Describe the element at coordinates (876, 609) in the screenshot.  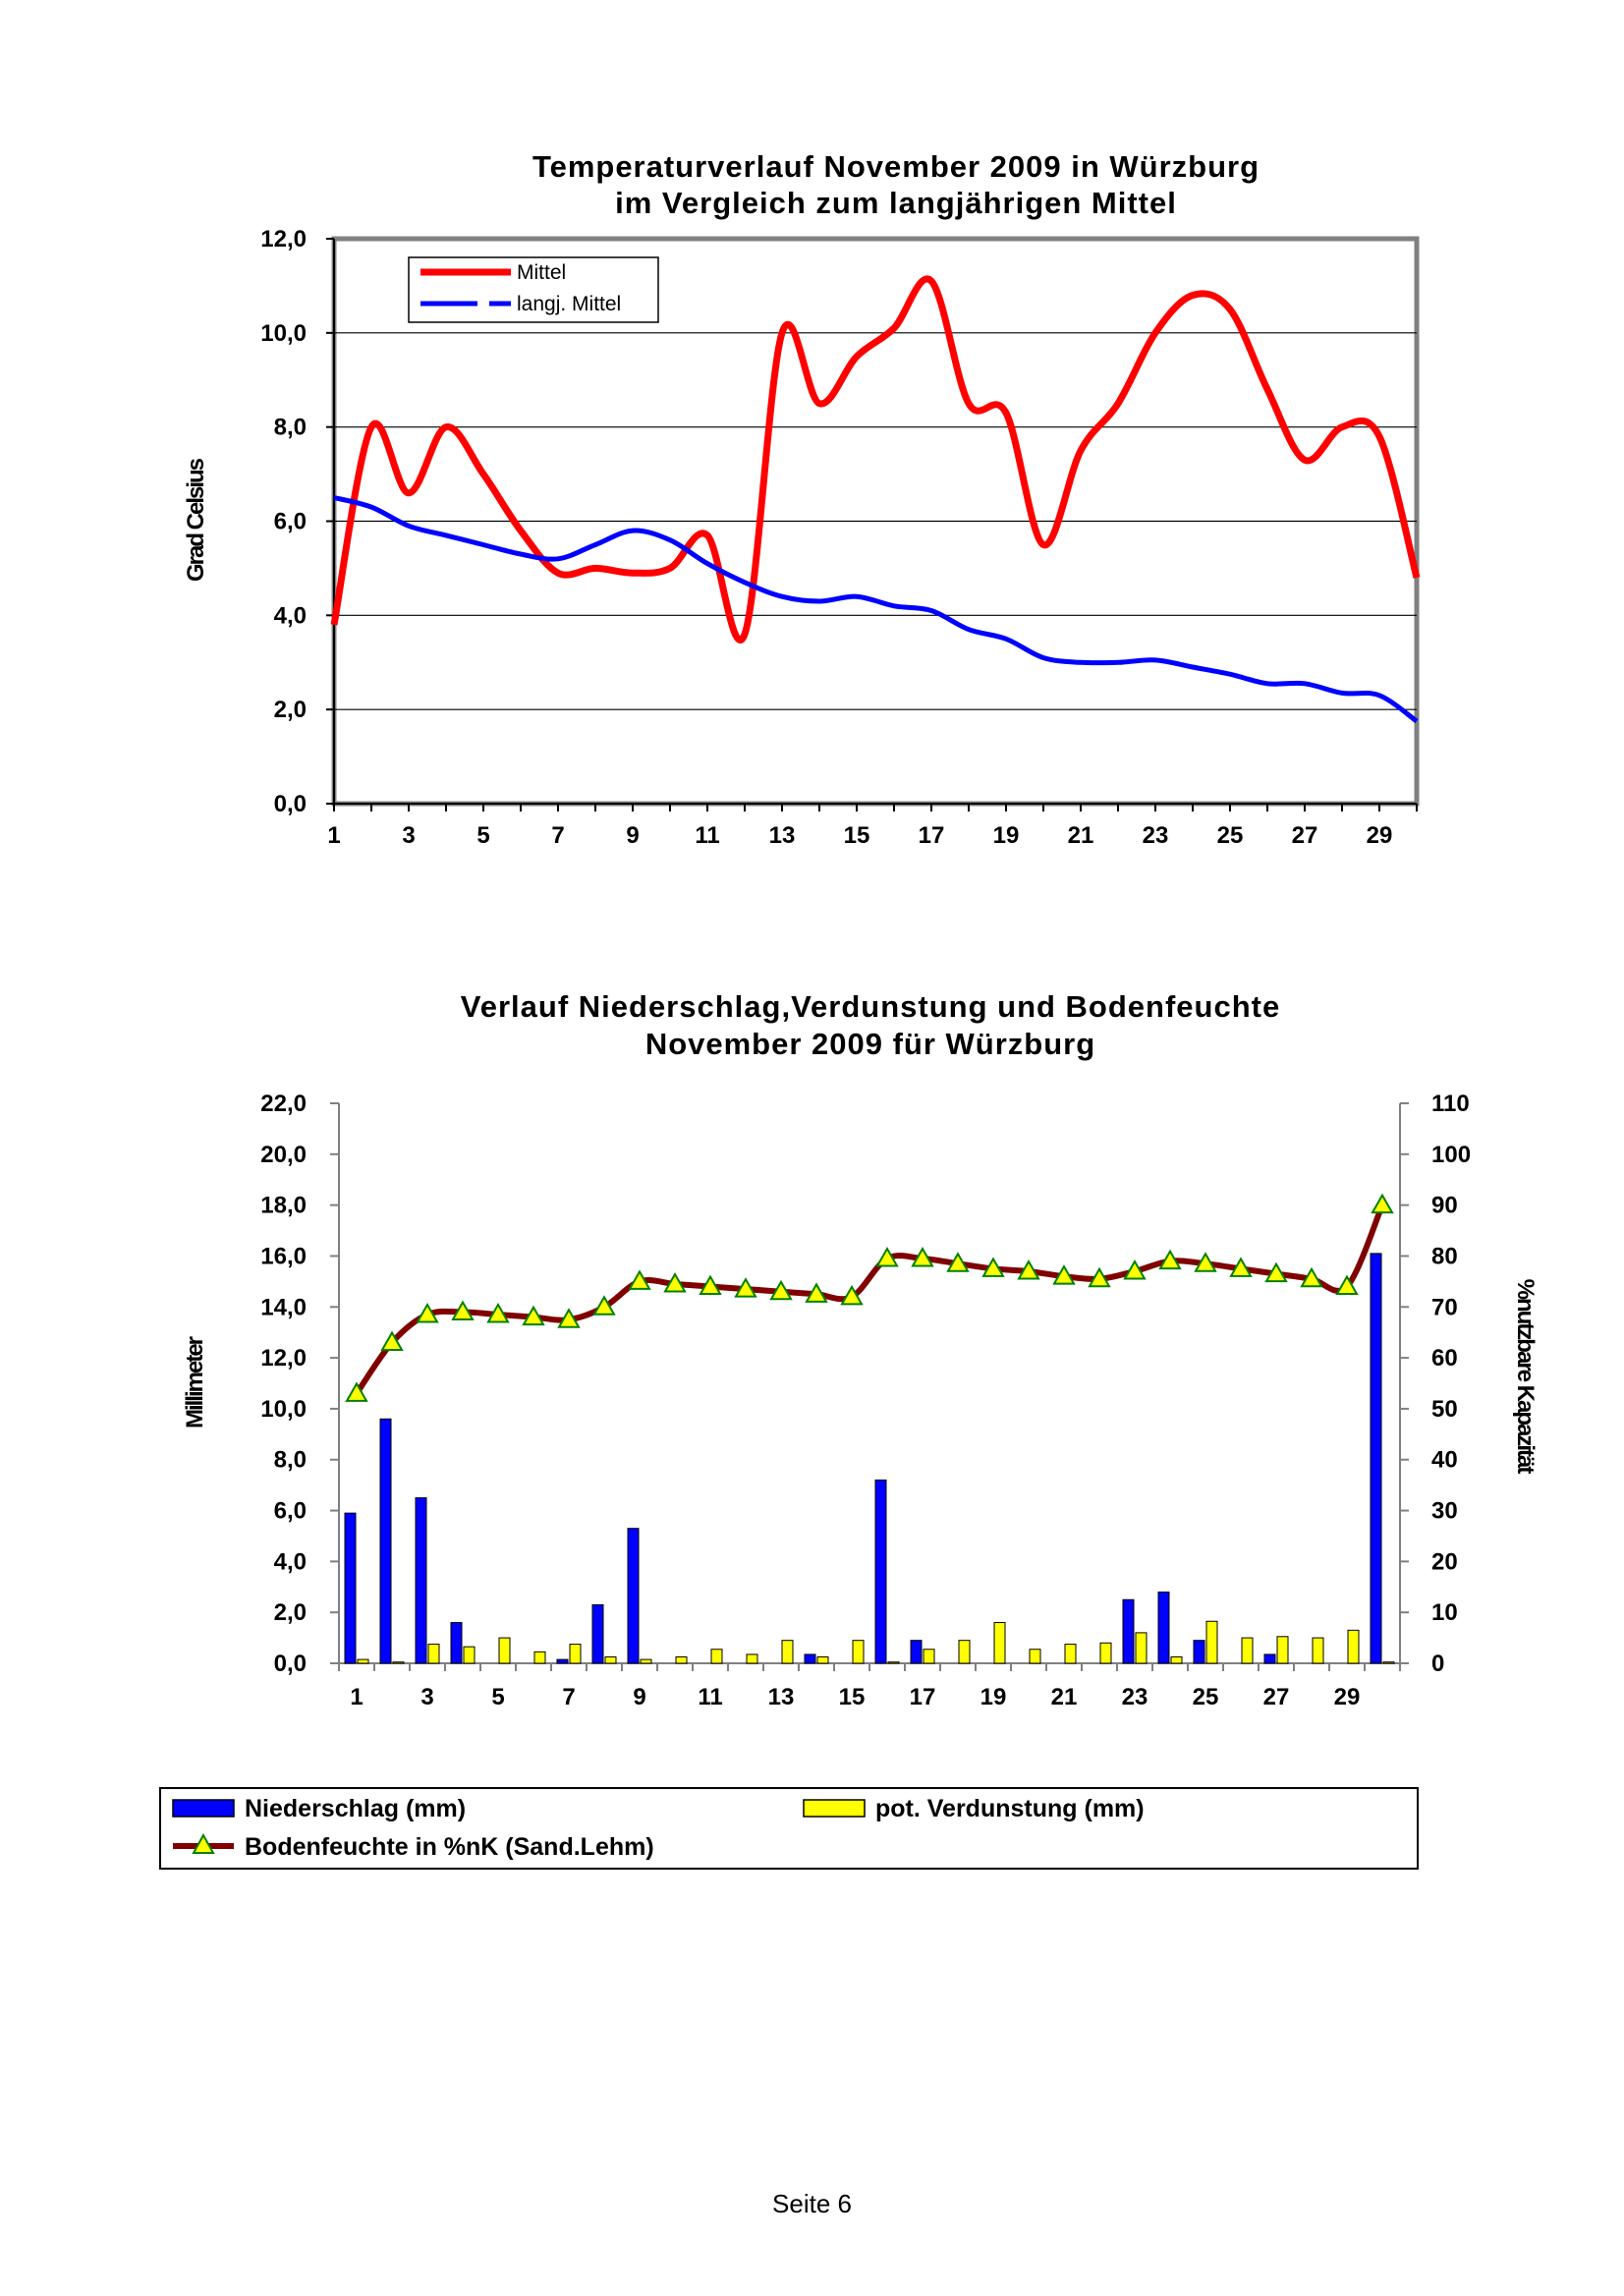
I see `series-line-langj-mittel` at that location.